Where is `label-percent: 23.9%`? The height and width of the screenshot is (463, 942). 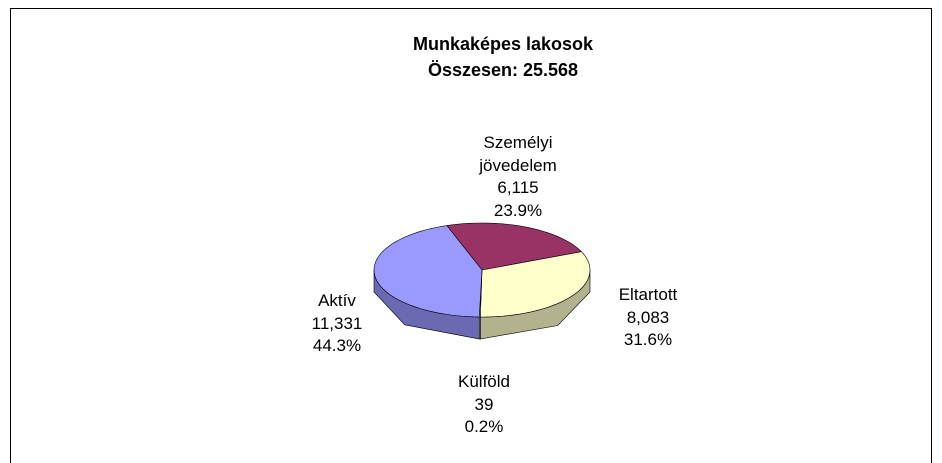
label-percent: 23.9% is located at coordinates (518, 210).